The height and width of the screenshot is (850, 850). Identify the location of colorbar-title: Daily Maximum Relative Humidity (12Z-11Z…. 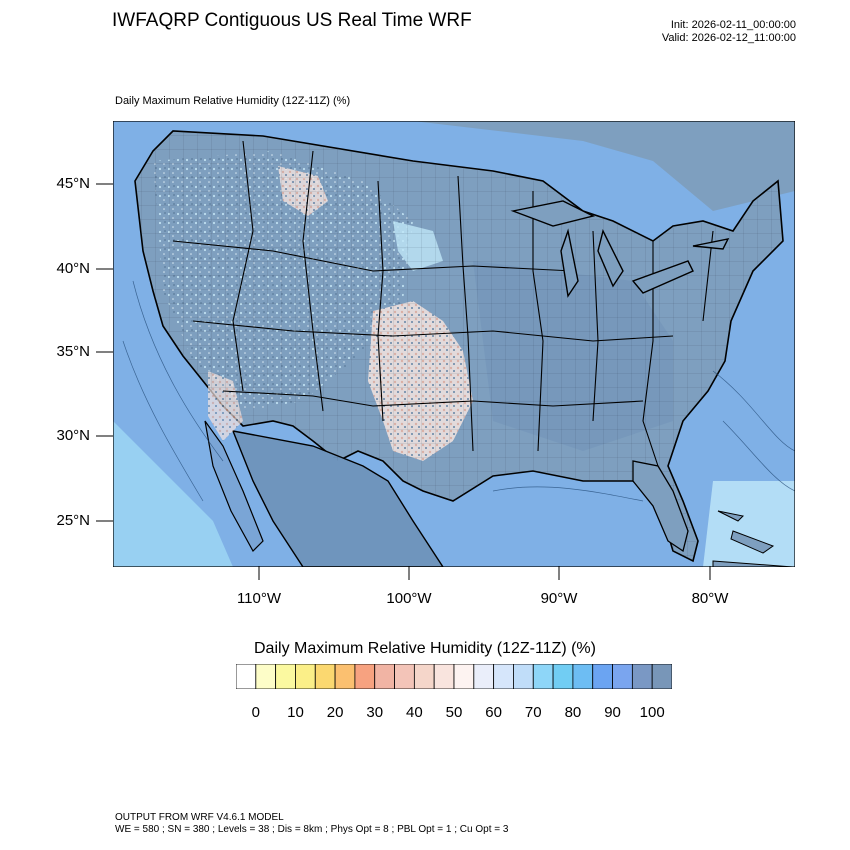
(425, 648).